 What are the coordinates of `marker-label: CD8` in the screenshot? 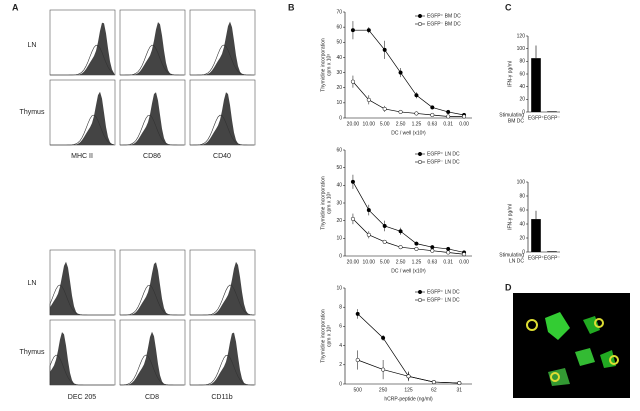 It's located at (152, 397).